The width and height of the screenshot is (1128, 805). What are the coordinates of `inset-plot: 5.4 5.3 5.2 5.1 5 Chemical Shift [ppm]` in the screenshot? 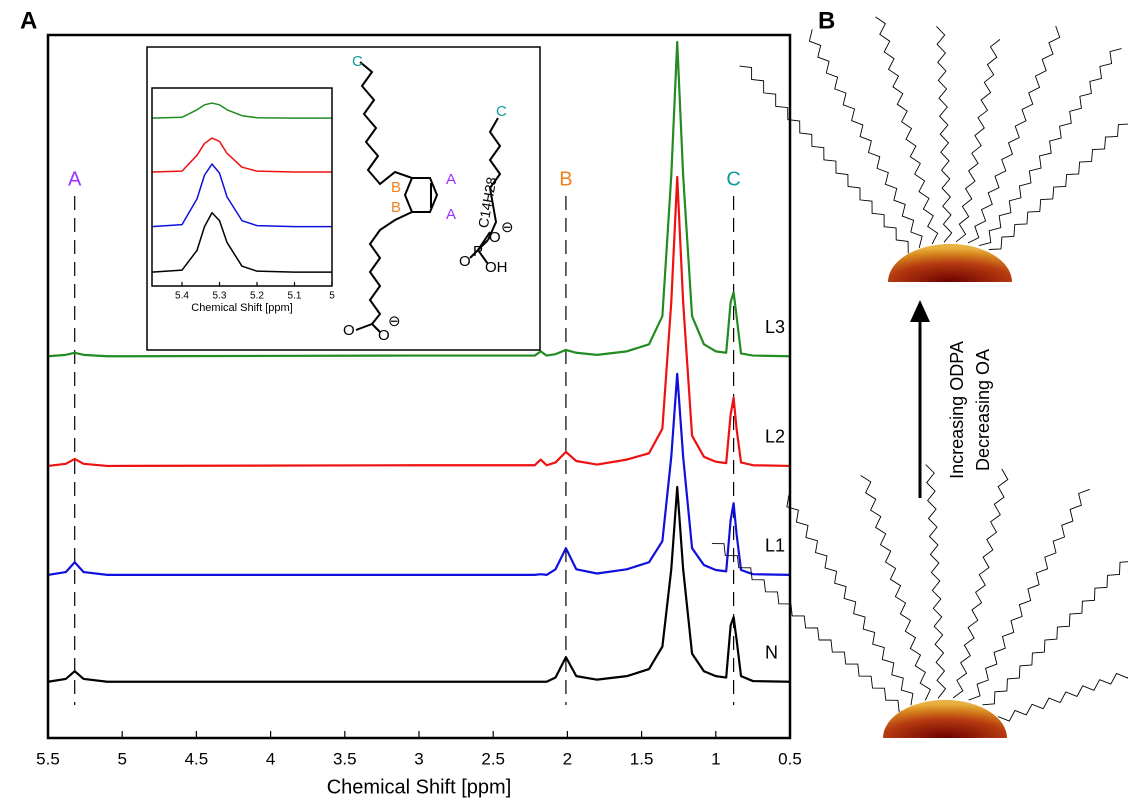 It's located at (243, 200).